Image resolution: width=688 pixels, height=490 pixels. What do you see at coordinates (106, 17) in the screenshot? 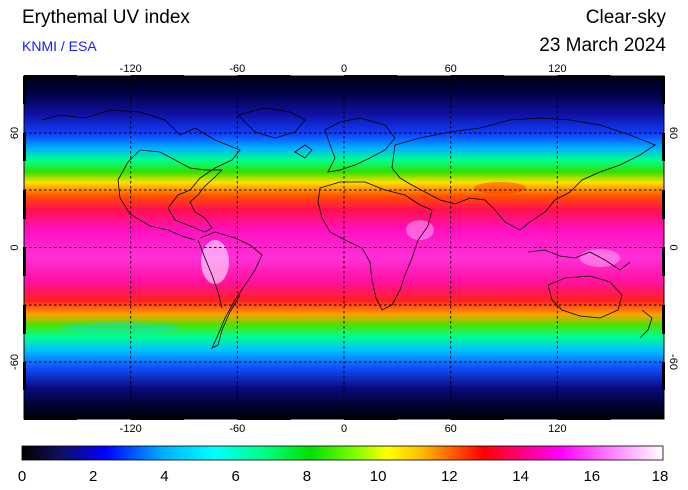
I see `map-title: Erythemal UV index` at bounding box center [106, 17].